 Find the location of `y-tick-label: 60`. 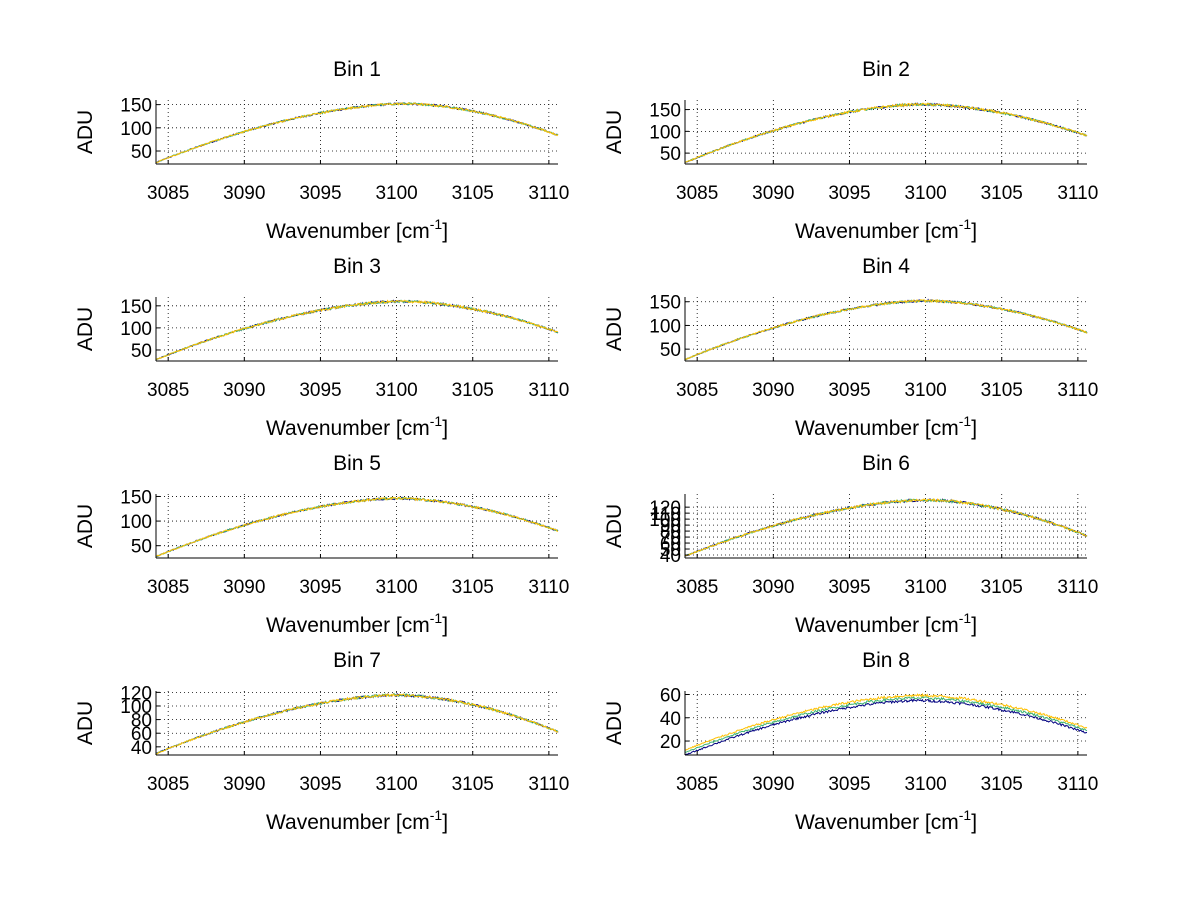

y-tick-label: 60 is located at coordinates (670, 544).